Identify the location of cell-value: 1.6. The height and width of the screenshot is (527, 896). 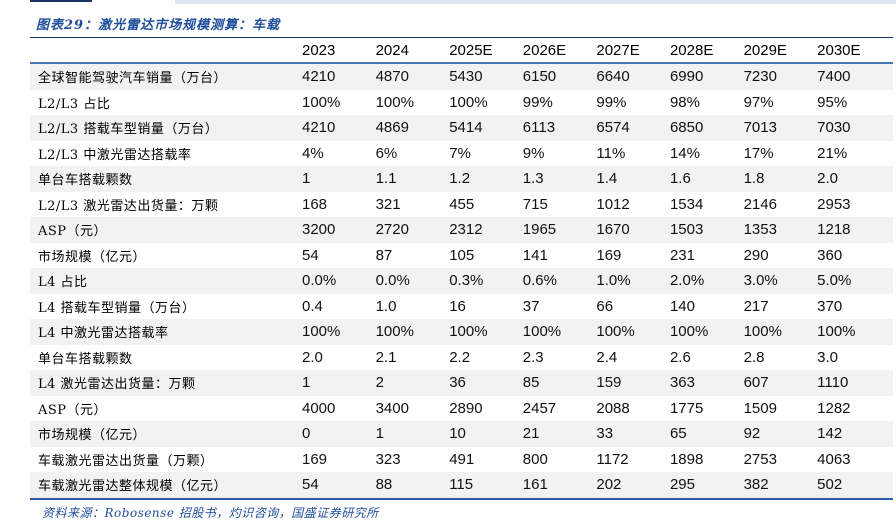
(680, 179).